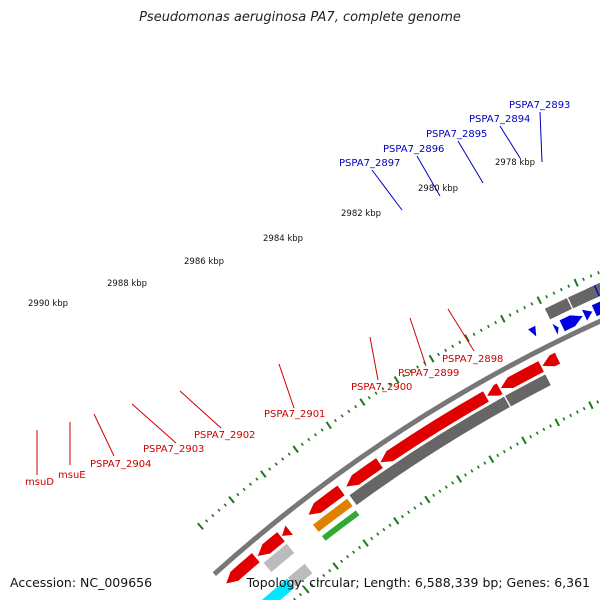 The height and width of the screenshot is (600, 600). I want to click on ruler-label: 2984 kbp, so click(283, 239).